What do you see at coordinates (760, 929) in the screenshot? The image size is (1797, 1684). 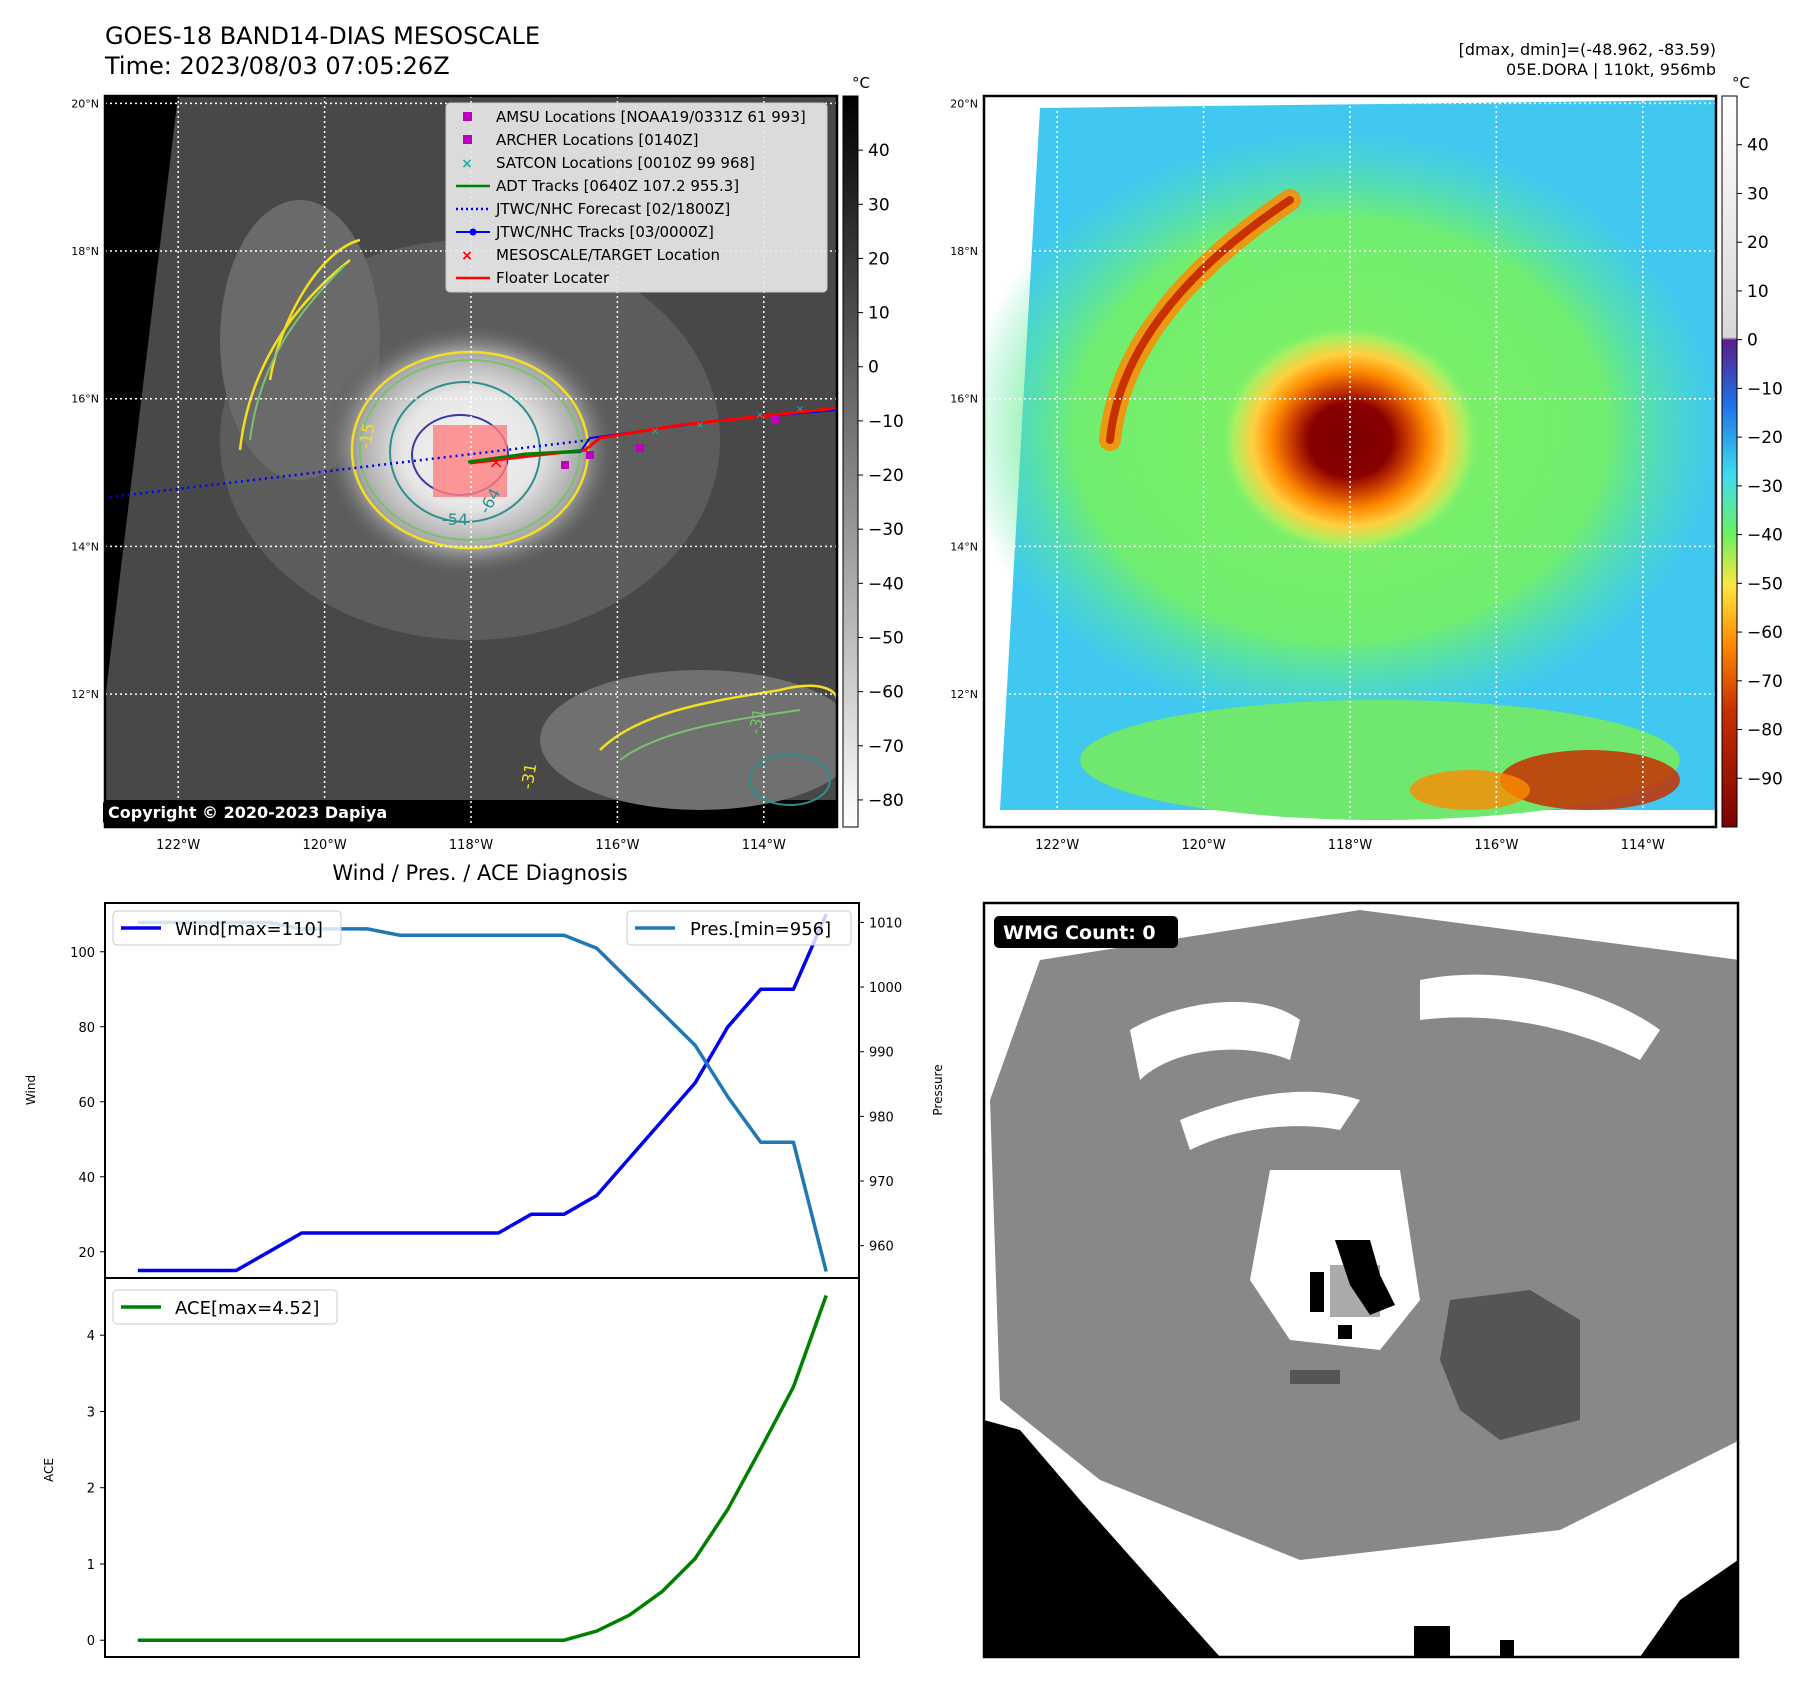 I see `pressure-legend-label: Pres.[min=956]` at bounding box center [760, 929].